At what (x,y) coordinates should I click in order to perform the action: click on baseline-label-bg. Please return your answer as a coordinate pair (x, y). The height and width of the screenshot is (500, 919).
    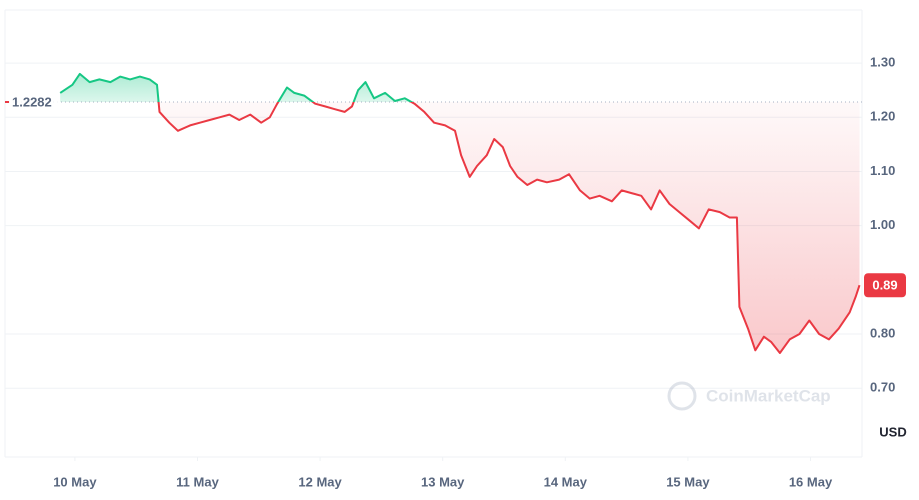
    Looking at the image, I should click on (33, 102).